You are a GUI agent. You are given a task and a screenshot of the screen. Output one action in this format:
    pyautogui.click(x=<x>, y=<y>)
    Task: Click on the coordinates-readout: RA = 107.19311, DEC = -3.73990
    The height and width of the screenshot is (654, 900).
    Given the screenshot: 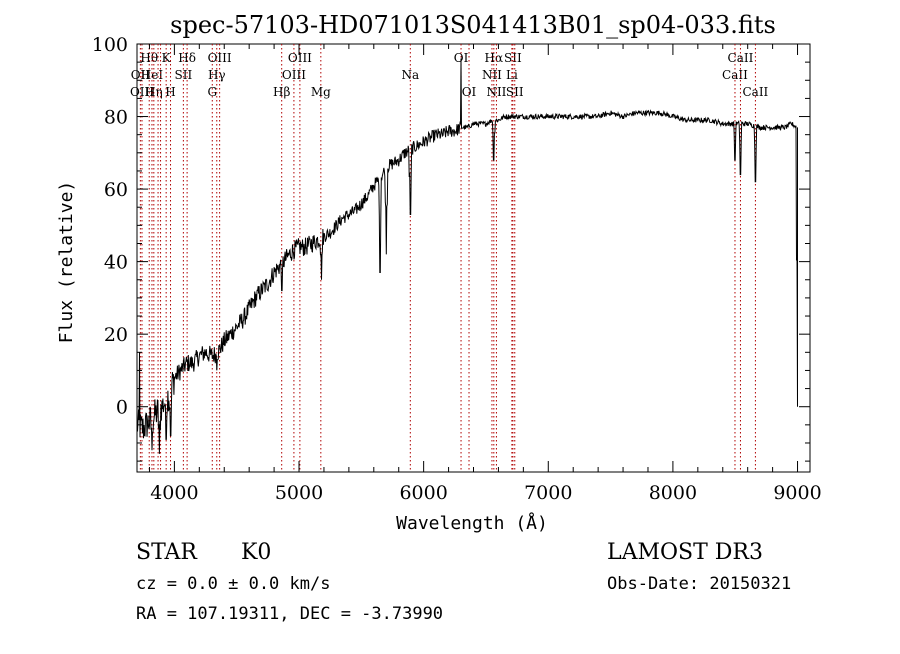 What is the action you would take?
    pyautogui.click(x=289, y=614)
    